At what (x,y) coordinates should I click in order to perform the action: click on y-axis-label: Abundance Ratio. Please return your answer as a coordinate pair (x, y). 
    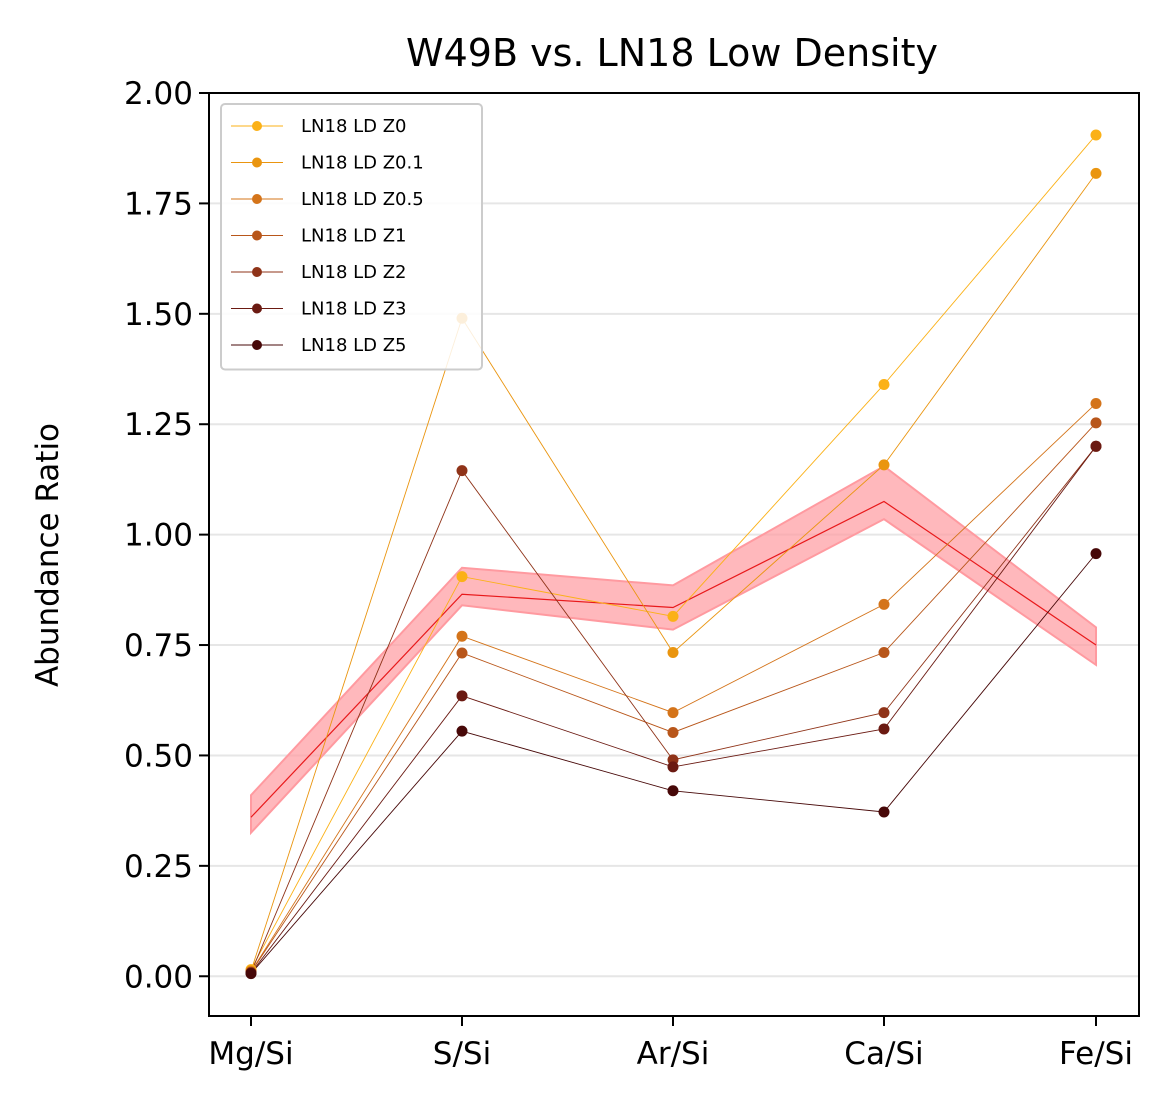
    Looking at the image, I should click on (48, 555).